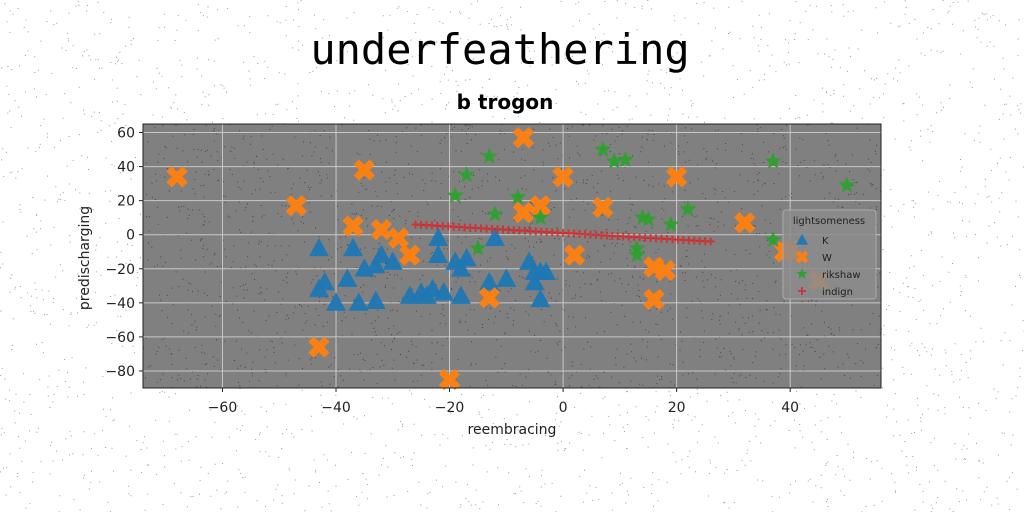  I want to click on legend-box, so click(829, 254).